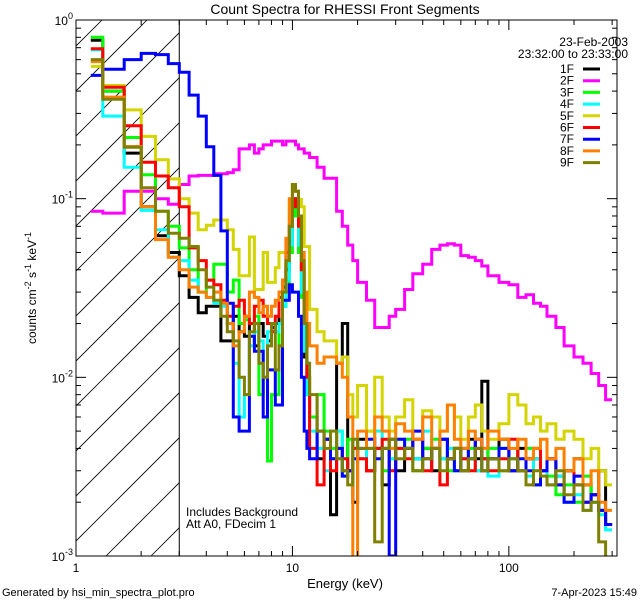 Image resolution: width=640 pixels, height=605 pixels. Describe the element at coordinates (567, 92) in the screenshot. I see `legend-label-3F: 3F` at that location.